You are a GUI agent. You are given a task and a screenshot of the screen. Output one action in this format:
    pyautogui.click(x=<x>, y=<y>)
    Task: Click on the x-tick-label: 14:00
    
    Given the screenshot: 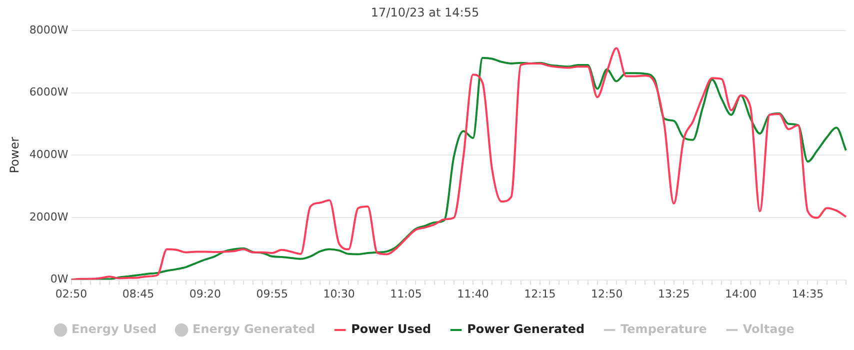 What is the action you would take?
    pyautogui.click(x=740, y=293)
    